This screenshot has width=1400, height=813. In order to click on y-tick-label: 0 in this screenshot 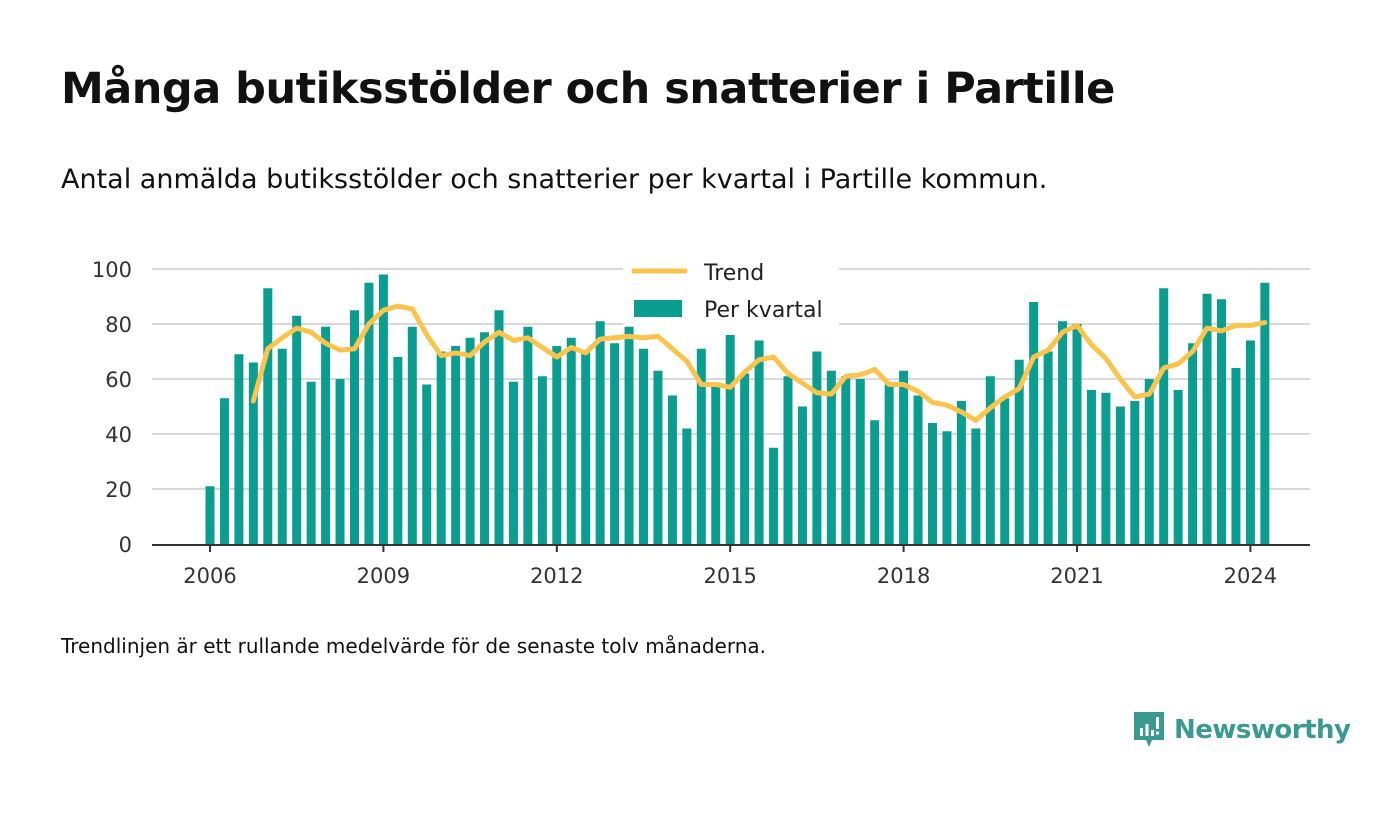, I will do `click(125, 545)`.